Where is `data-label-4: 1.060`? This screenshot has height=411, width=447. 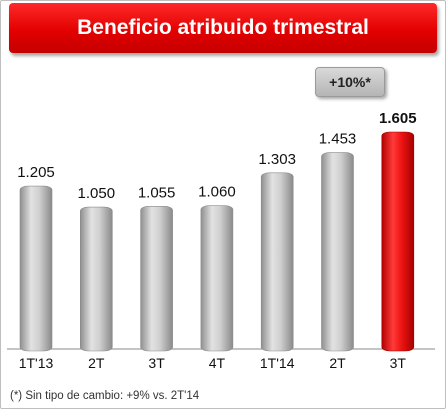 data-label-4: 1.060 is located at coordinates (217, 192).